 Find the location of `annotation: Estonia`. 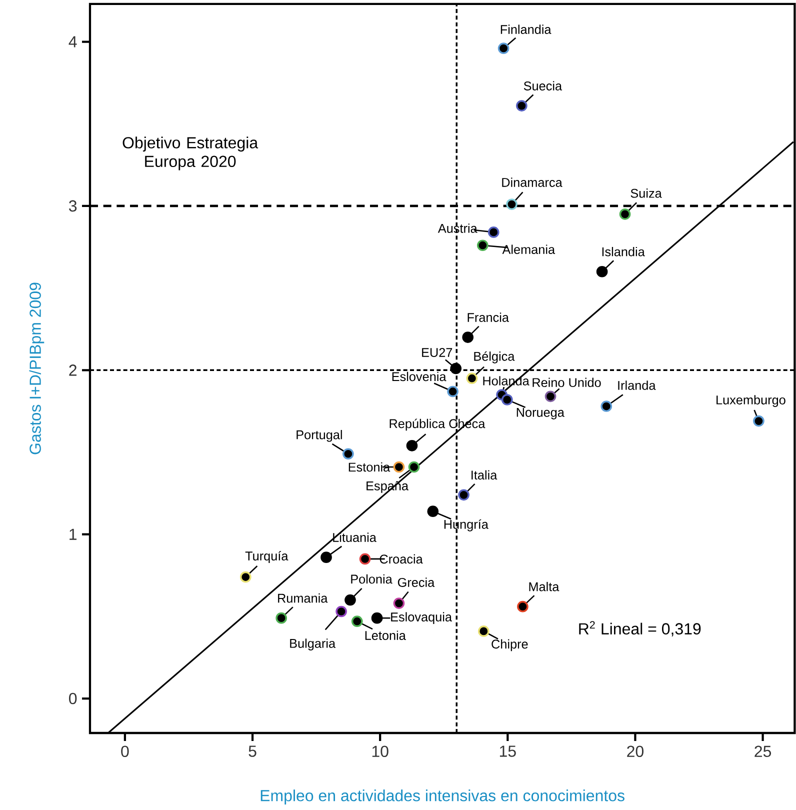

annotation: Estonia is located at coordinates (369, 467).